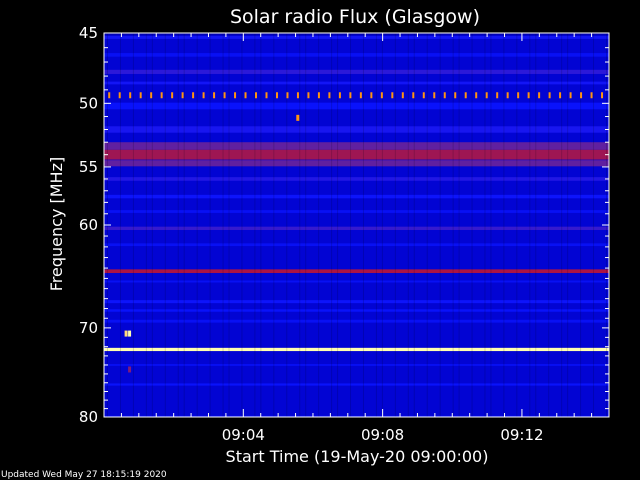 The width and height of the screenshot is (640, 480). I want to click on y-tick-label: 60, so click(88, 225).